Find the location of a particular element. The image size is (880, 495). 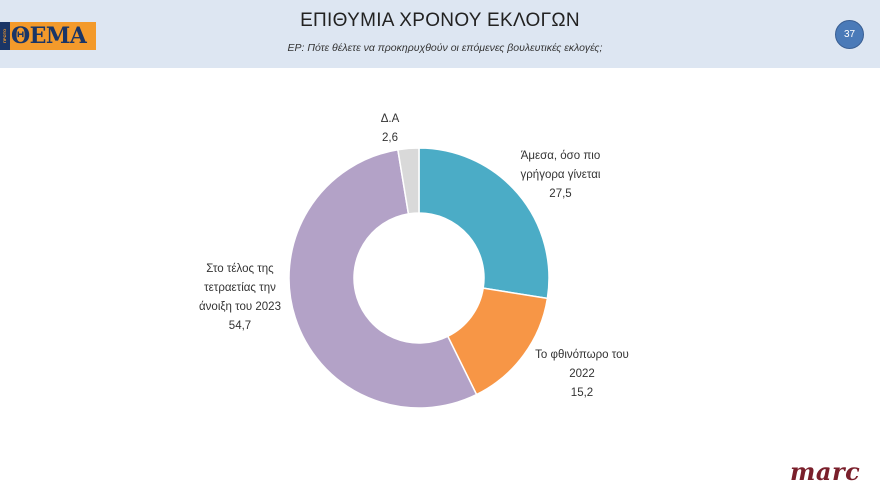

label-line: άνοιξη του 2023 is located at coordinates (240, 307).